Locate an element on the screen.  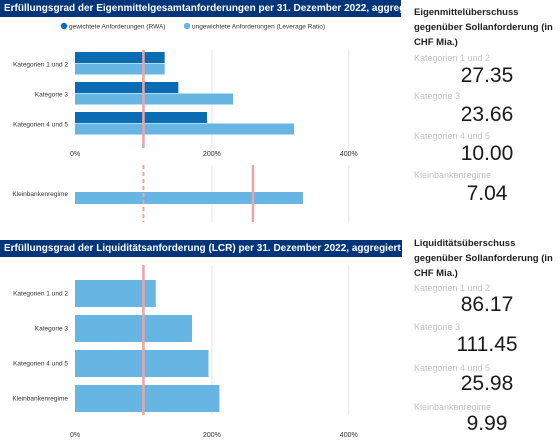
capital-tick-label-1: 200% is located at coordinates (212, 154).